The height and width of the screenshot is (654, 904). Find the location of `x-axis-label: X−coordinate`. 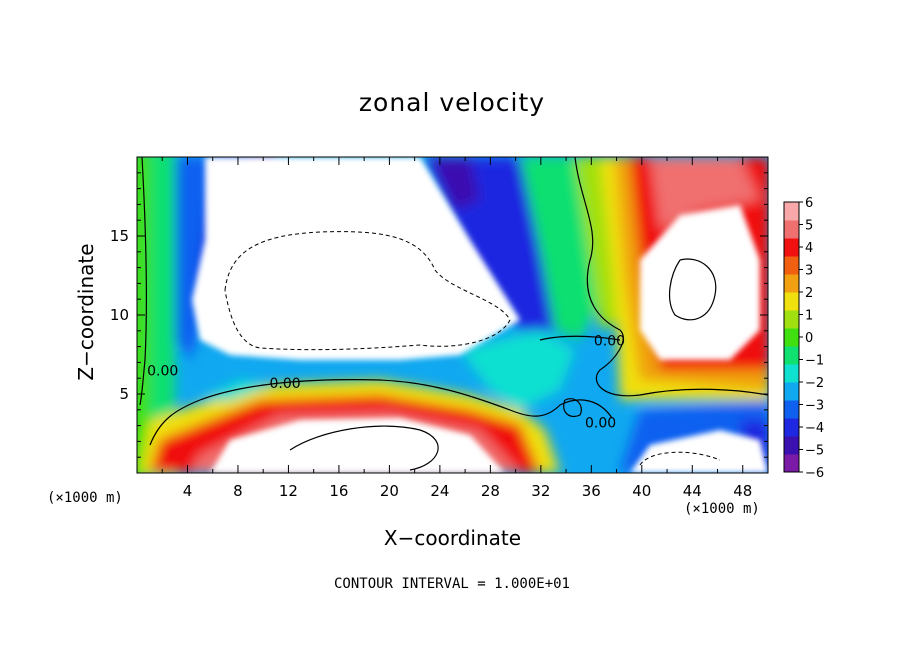

x-axis-label: X−coordinate is located at coordinates (452, 538).